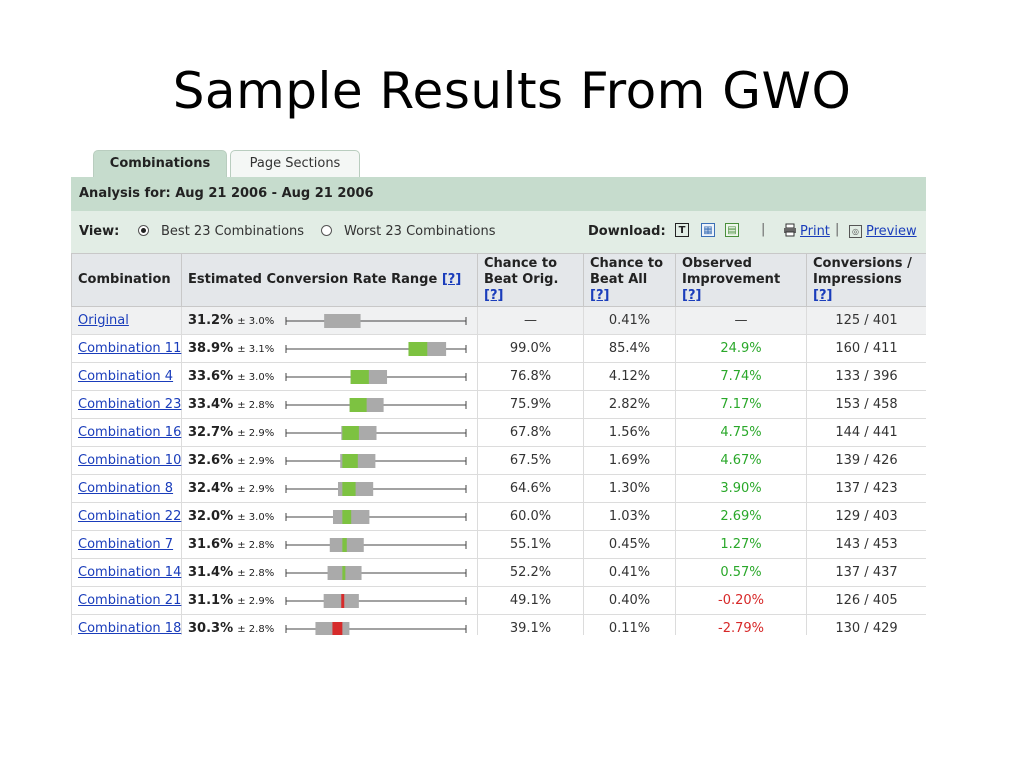 The height and width of the screenshot is (768, 1024). I want to click on range-cell: 32.4% ± 2.9%, so click(329, 488).